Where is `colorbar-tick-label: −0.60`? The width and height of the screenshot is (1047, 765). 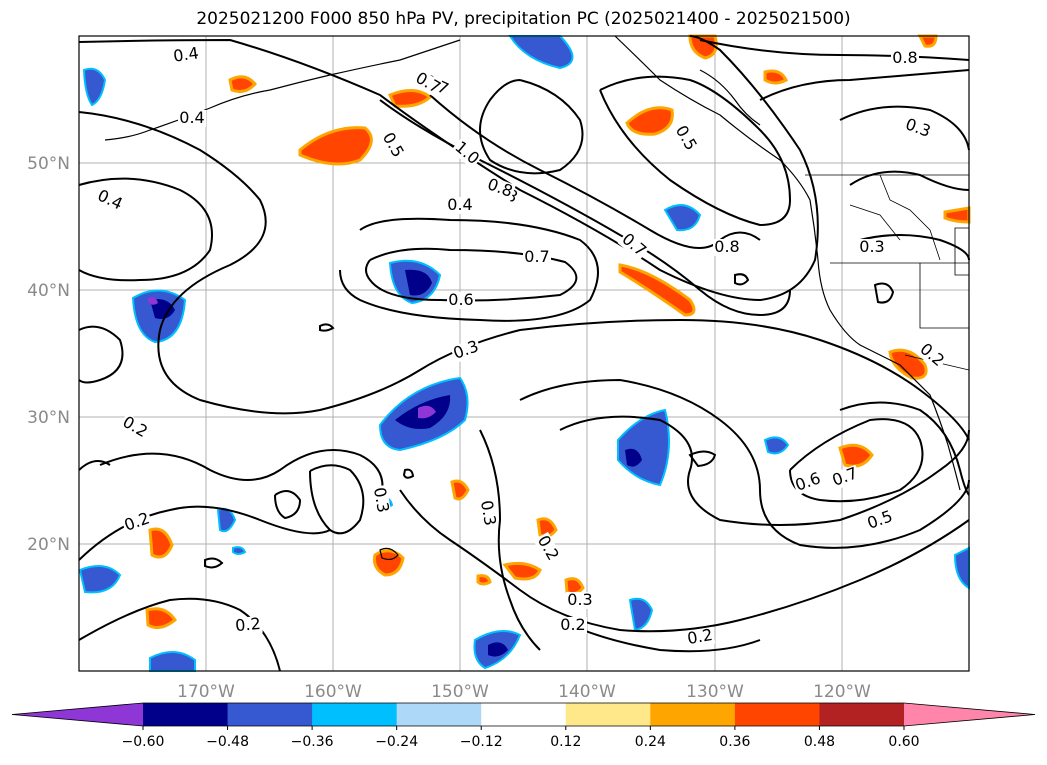 colorbar-tick-label: −0.60 is located at coordinates (143, 742).